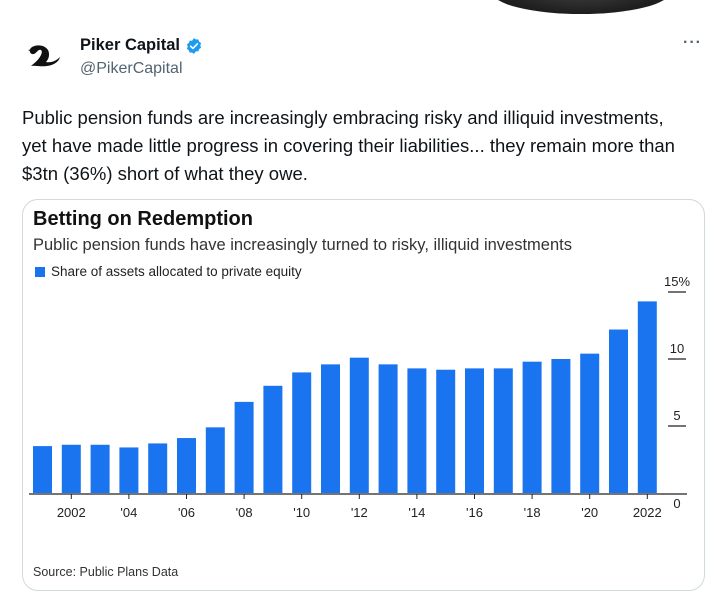 This screenshot has width=713, height=591. What do you see at coordinates (474, 430) in the screenshot?
I see `bar-2016` at bounding box center [474, 430].